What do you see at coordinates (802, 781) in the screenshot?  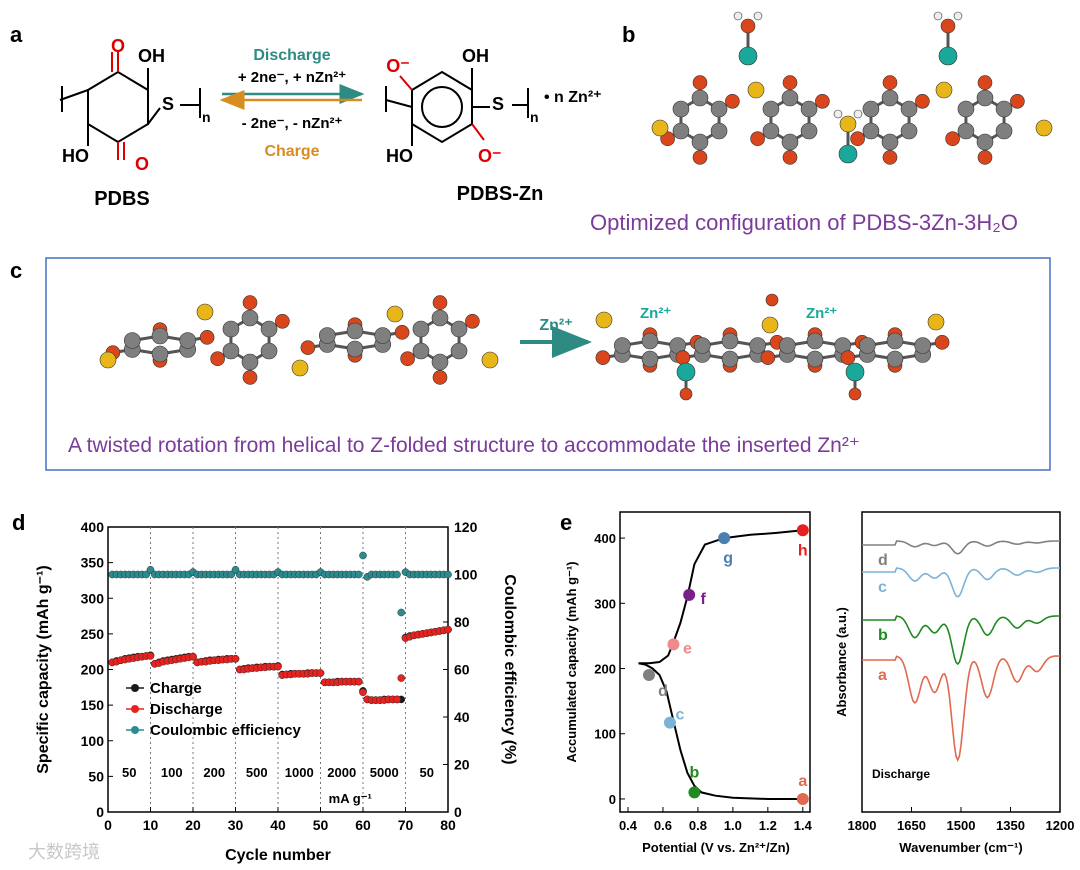 I see `state-label-a: a` at bounding box center [802, 781].